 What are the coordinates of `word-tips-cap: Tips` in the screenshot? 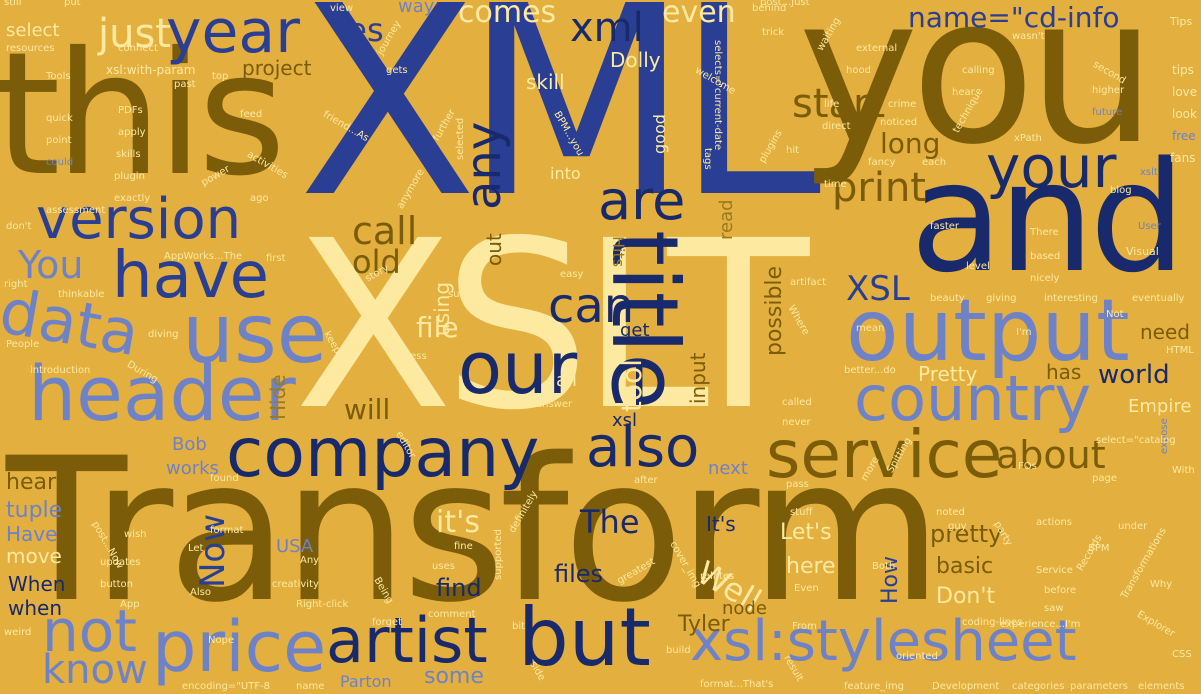 It's located at (1181, 21).